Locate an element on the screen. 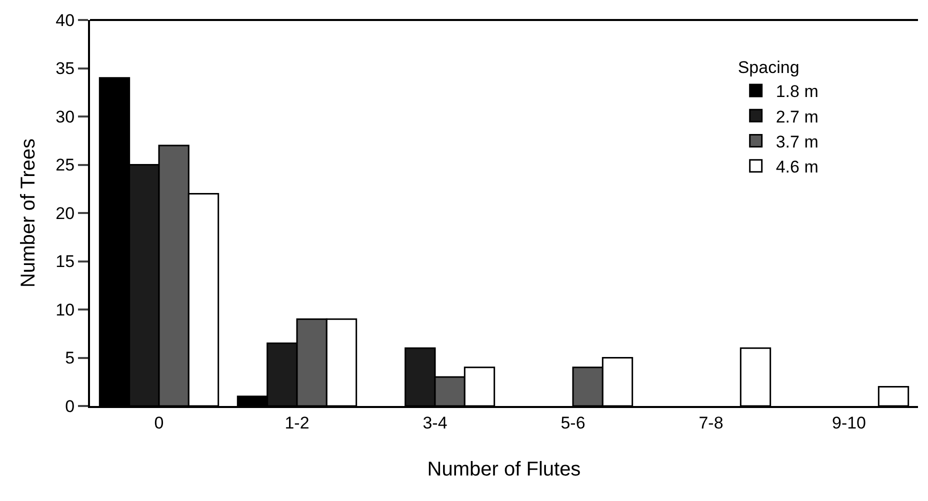 The width and height of the screenshot is (928, 501). x-tick-label: 5-6 is located at coordinates (573, 422).